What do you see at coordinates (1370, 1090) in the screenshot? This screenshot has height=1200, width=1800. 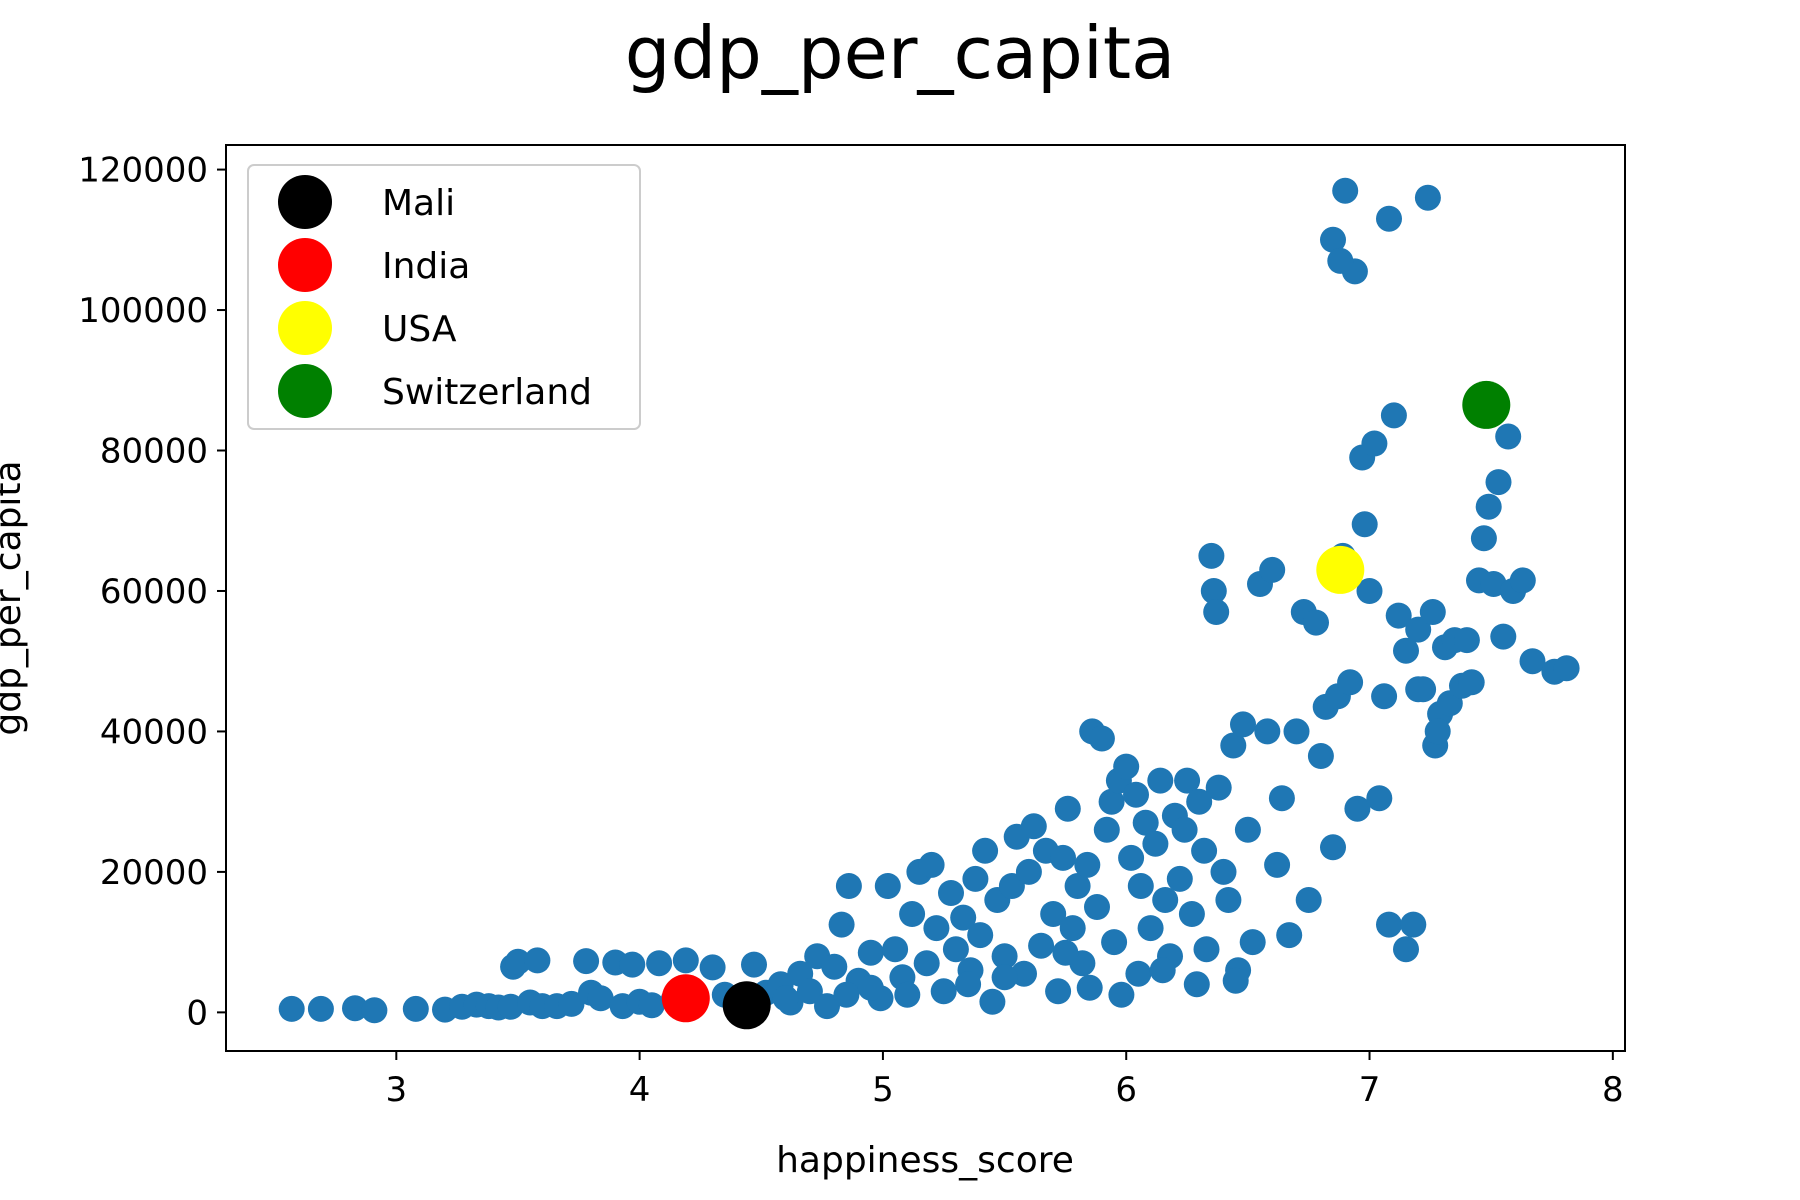 I see `x-tick-label: 7` at bounding box center [1370, 1090].